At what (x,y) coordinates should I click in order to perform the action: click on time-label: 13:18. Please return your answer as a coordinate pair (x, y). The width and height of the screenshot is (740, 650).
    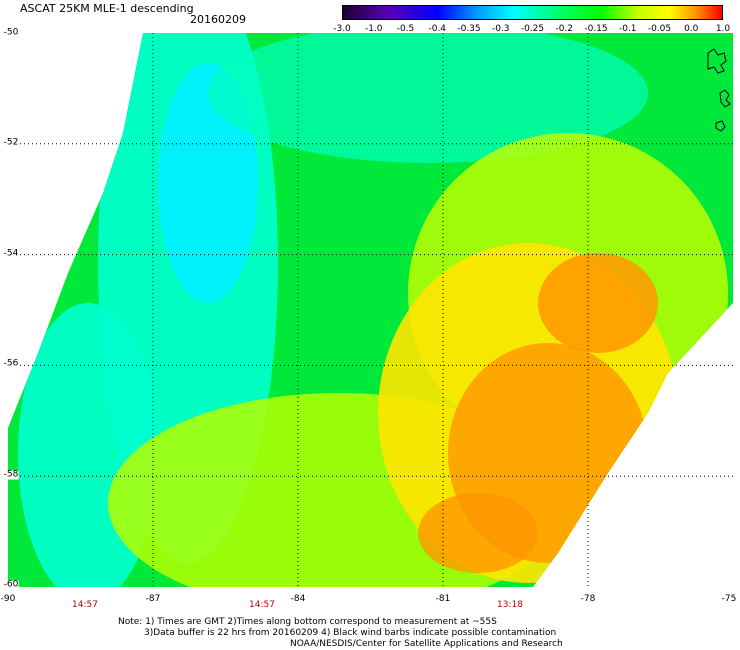
    Looking at the image, I should click on (510, 605).